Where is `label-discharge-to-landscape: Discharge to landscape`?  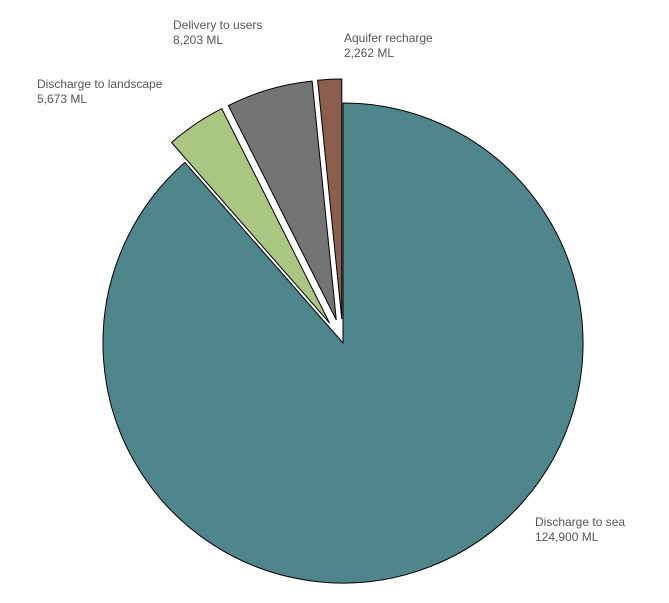 label-discharge-to-landscape: Discharge to landscape is located at coordinates (100, 84).